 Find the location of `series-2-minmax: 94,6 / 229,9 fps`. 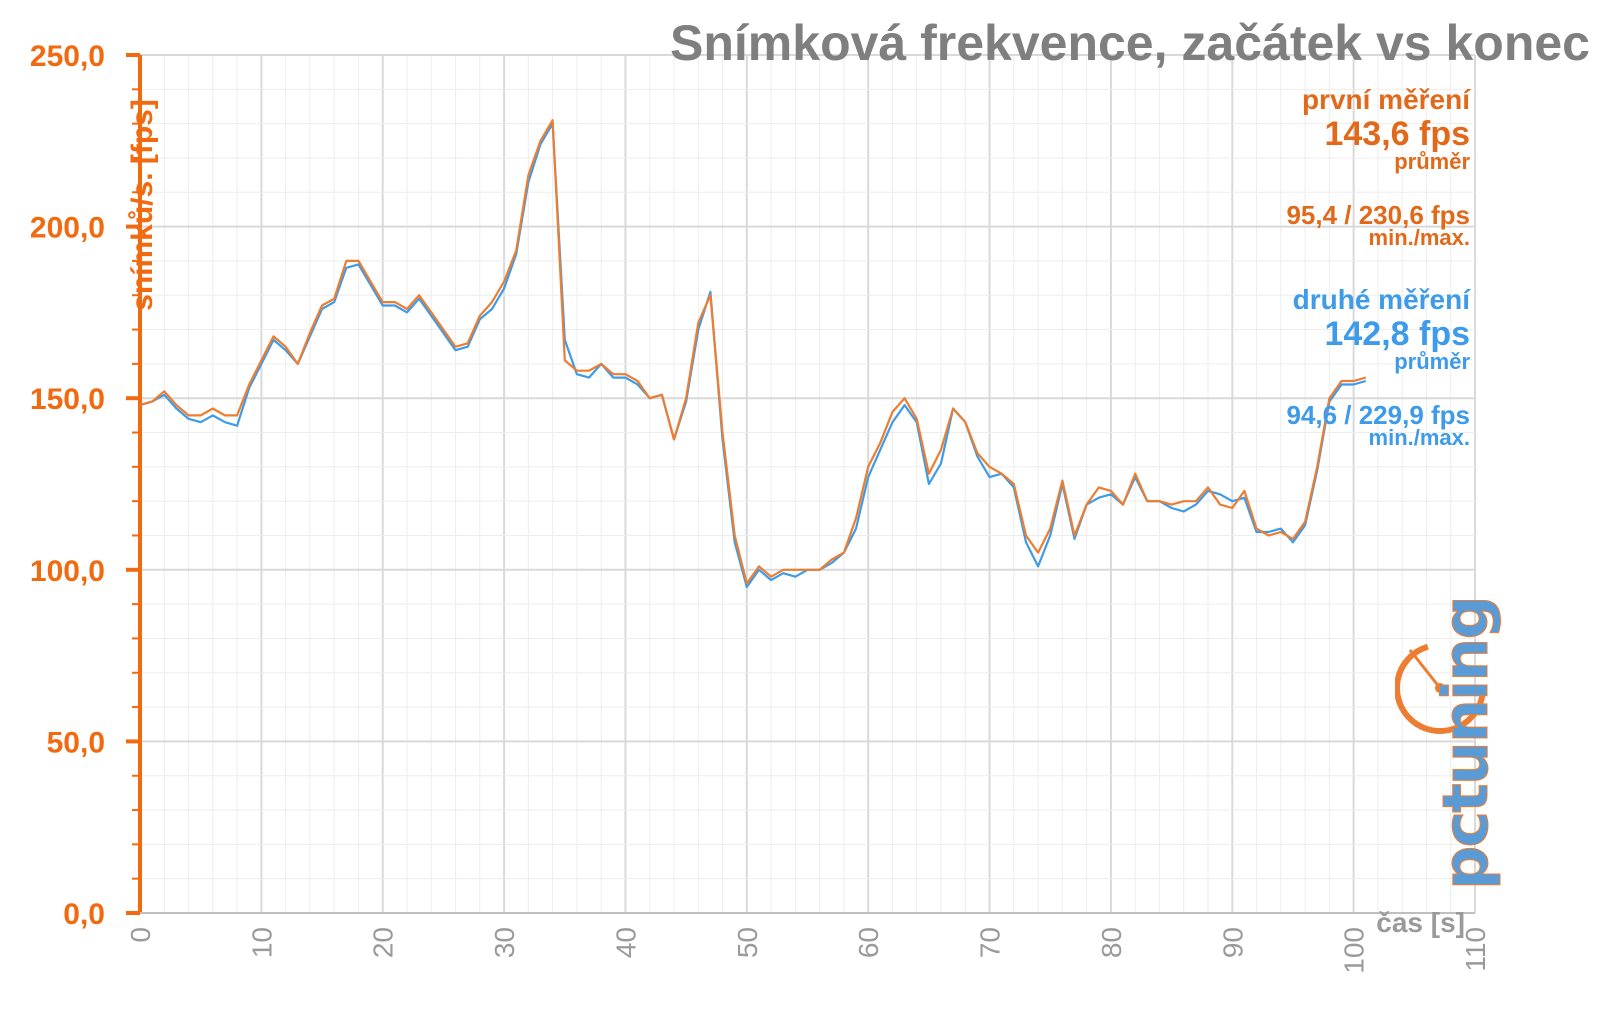

series-2-minmax: 94,6 / 229,9 fps is located at coordinates (1378, 415).